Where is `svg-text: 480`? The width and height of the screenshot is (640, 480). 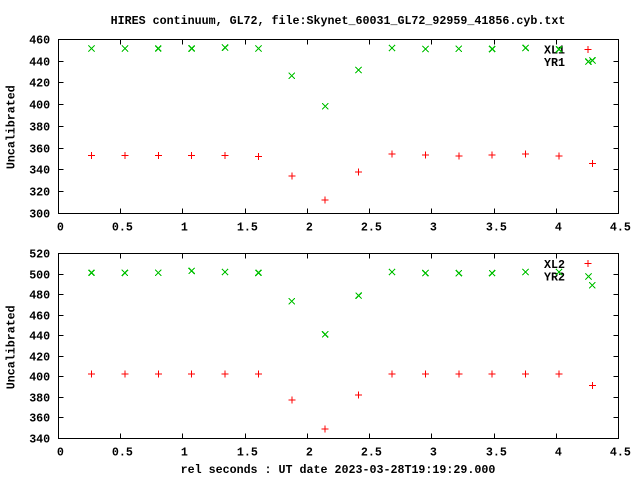 svg-text: 480 is located at coordinates (39, 295).